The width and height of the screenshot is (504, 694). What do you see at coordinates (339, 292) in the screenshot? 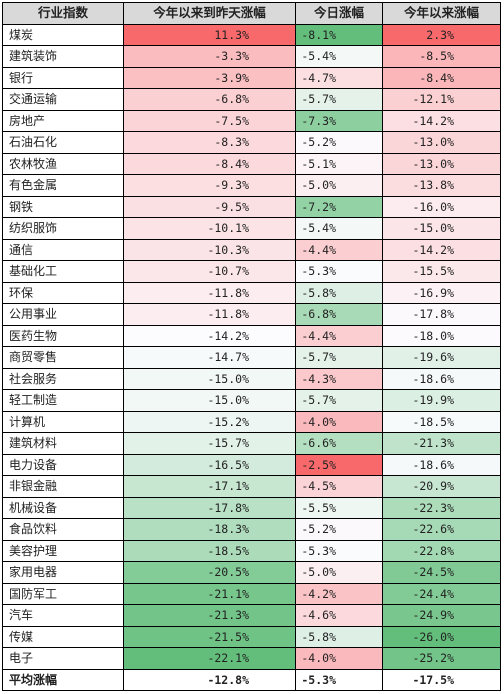
I see `cell-today-change: -5.8%` at bounding box center [339, 292].